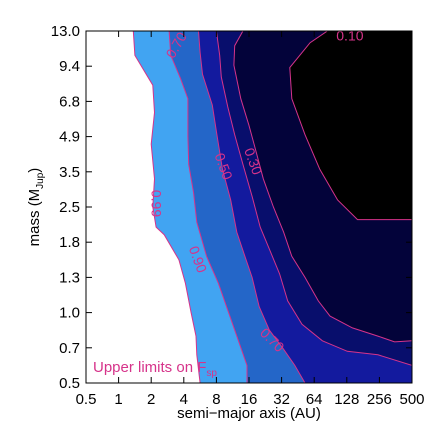 This screenshot has width=436, height=436. I want to click on x-tick-label: 128, so click(346, 399).